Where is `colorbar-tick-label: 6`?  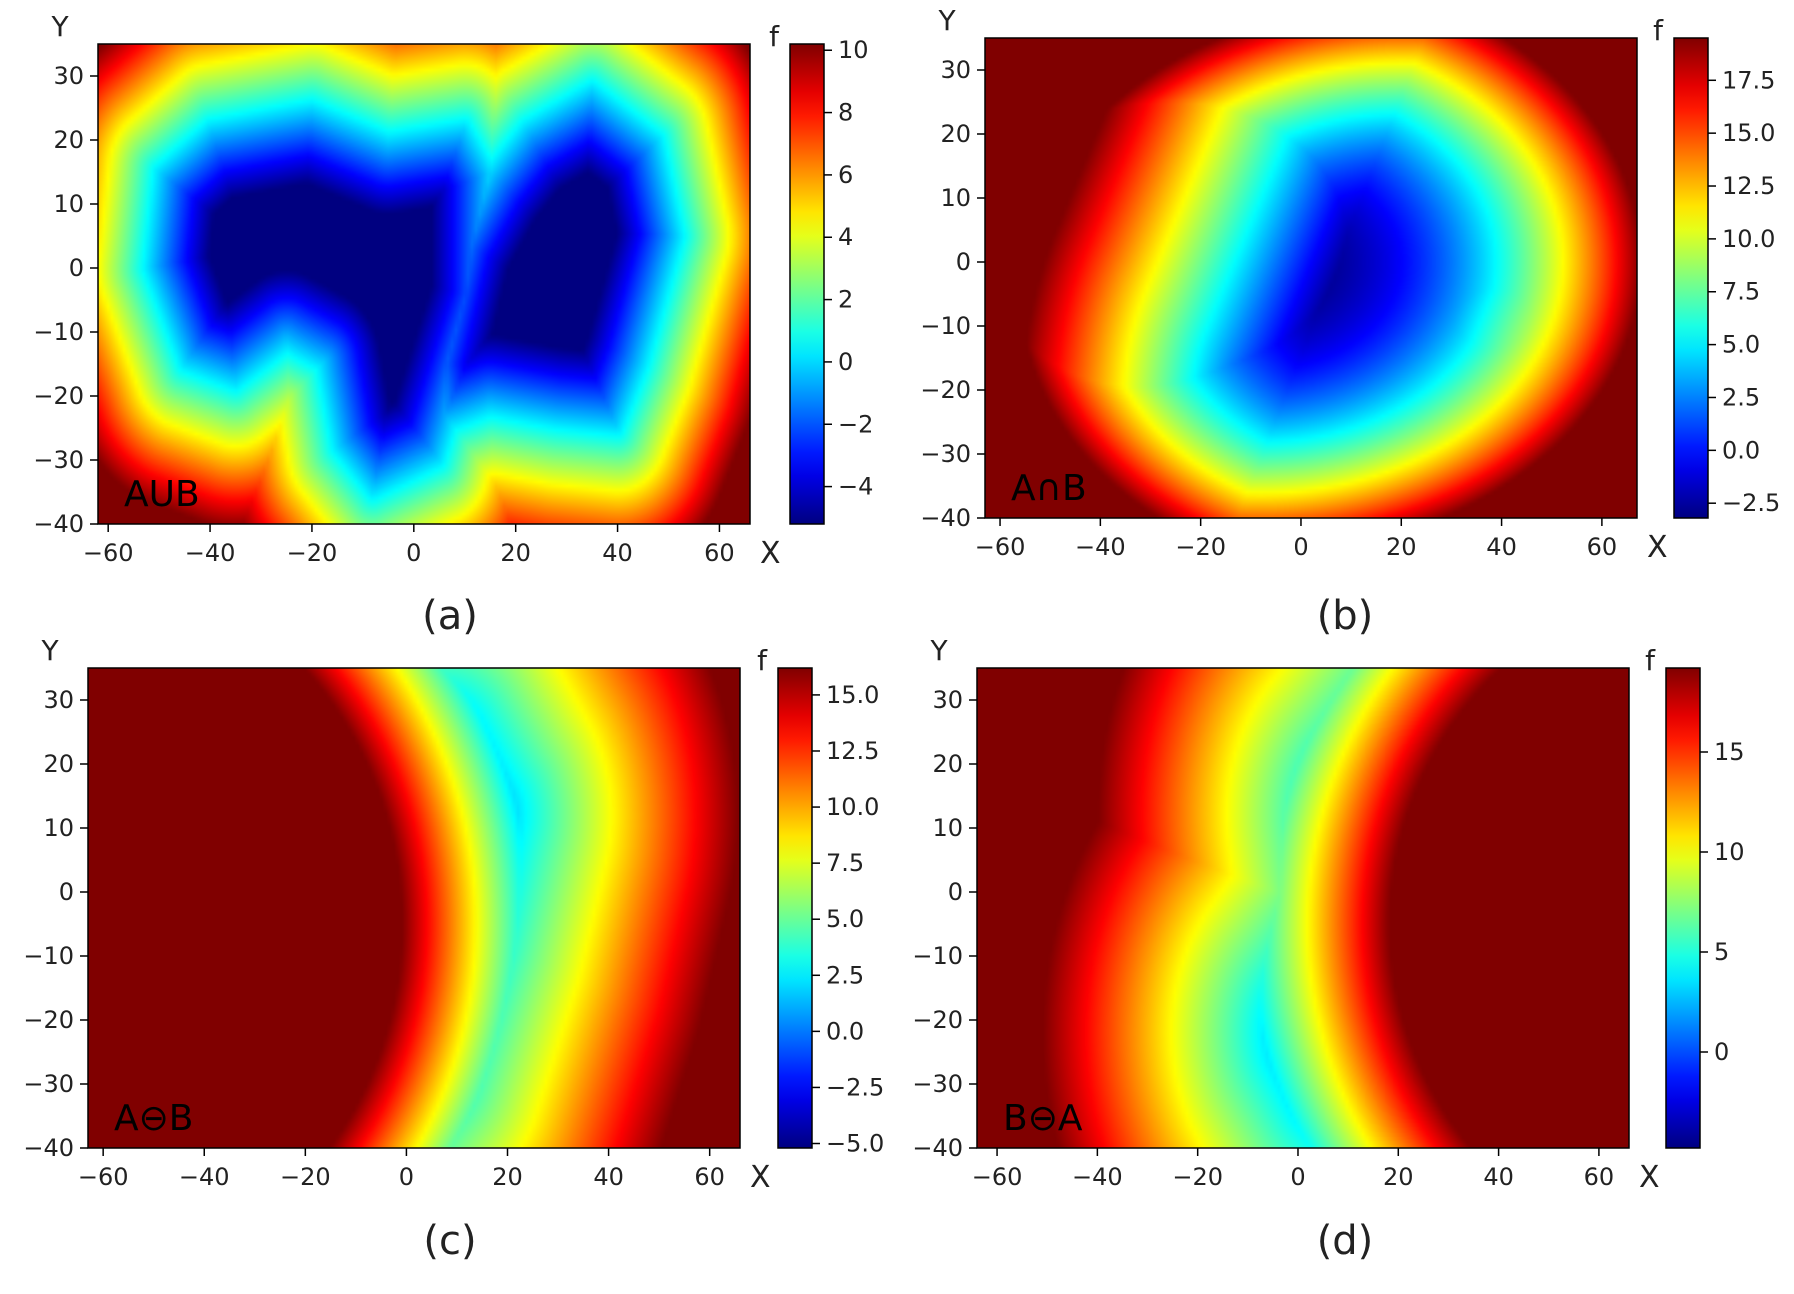 colorbar-tick-label: 6 is located at coordinates (845, 175).